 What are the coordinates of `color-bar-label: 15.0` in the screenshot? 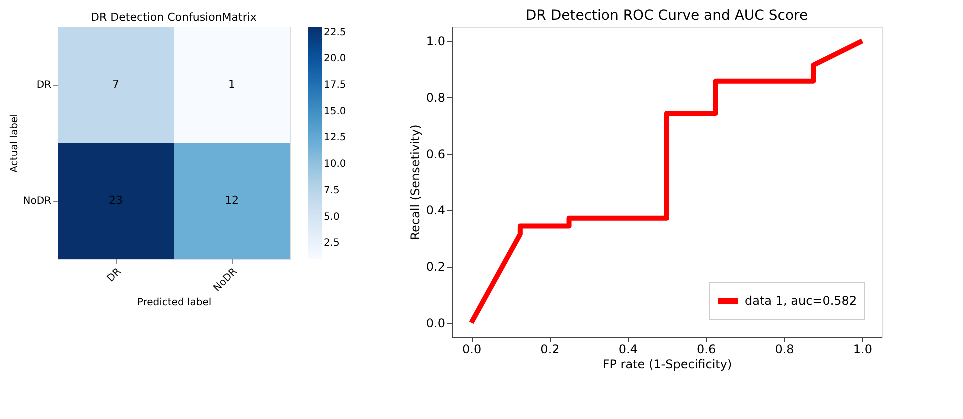 It's located at (335, 112).